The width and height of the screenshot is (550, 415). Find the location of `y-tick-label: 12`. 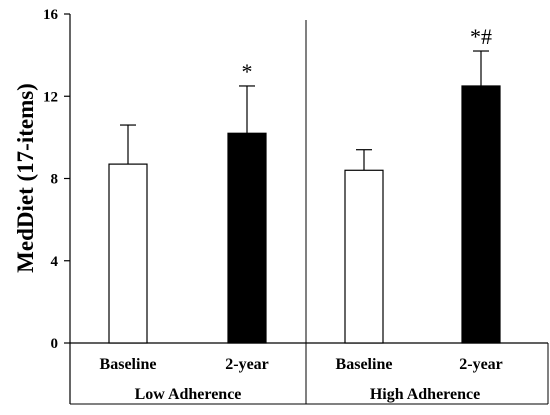

y-tick-label: 12 is located at coordinates (50, 97).